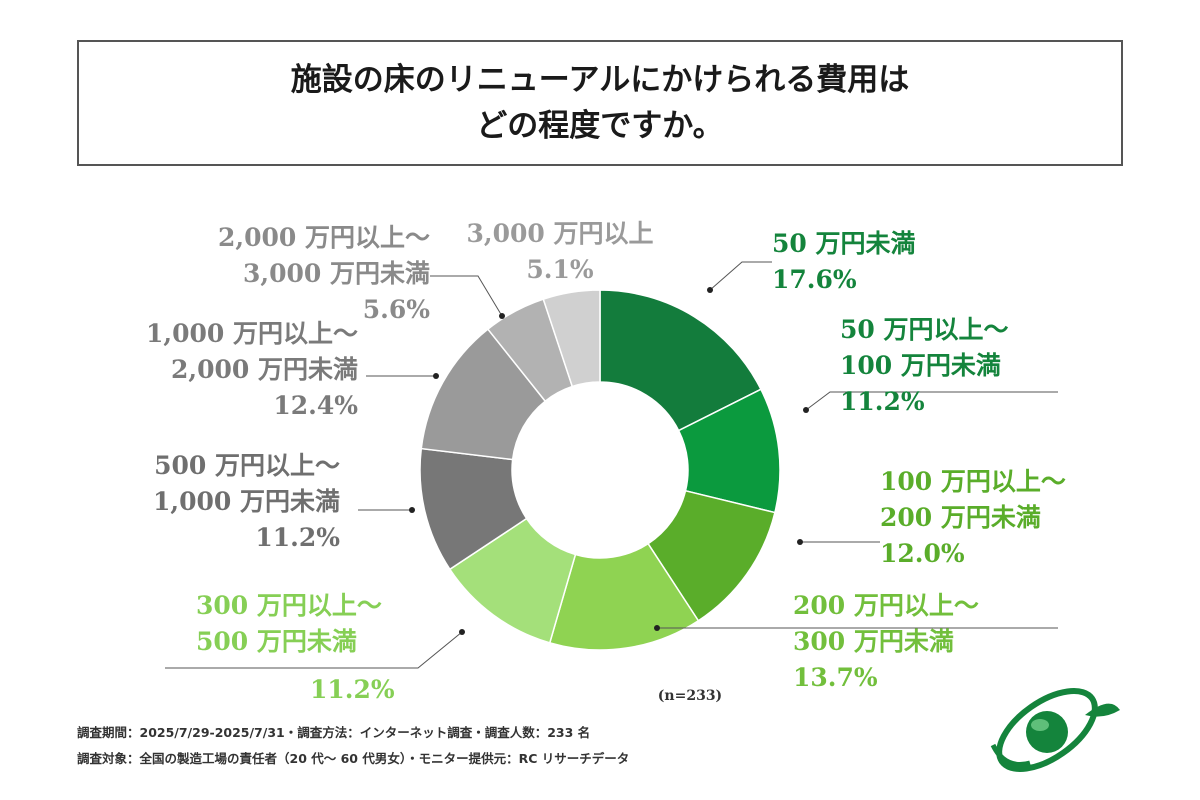  What do you see at coordinates (315, 405) in the screenshot?
I see `slice-value-label: 12.4%` at bounding box center [315, 405].